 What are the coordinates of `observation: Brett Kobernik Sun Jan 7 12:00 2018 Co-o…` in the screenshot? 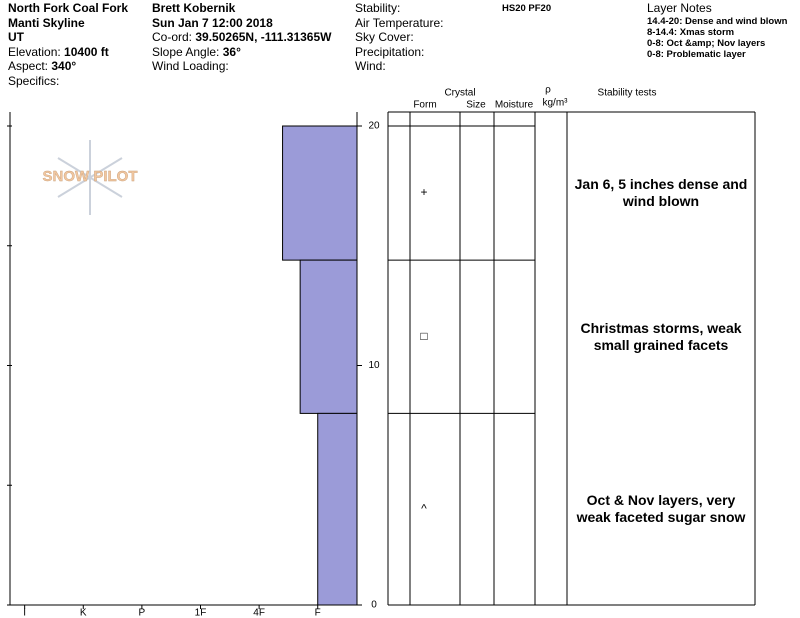 It's located at (241, 37).